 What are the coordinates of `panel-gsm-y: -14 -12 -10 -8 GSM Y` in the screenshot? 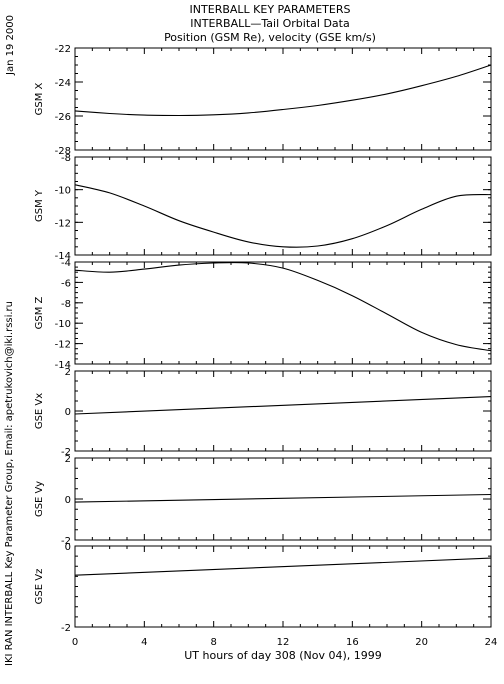 It's located at (263, 207).